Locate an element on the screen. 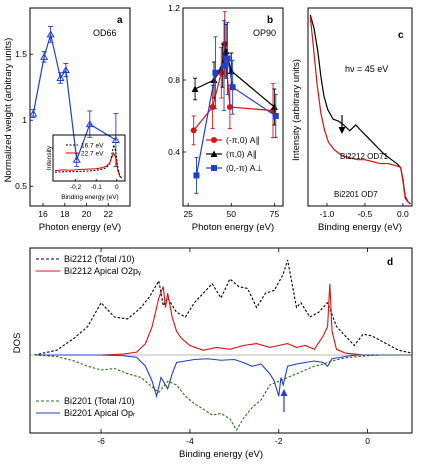 The height and width of the screenshot is (464, 436). panel-c-label-bi2212: Bi2212 OD71 is located at coordinates (364, 156).